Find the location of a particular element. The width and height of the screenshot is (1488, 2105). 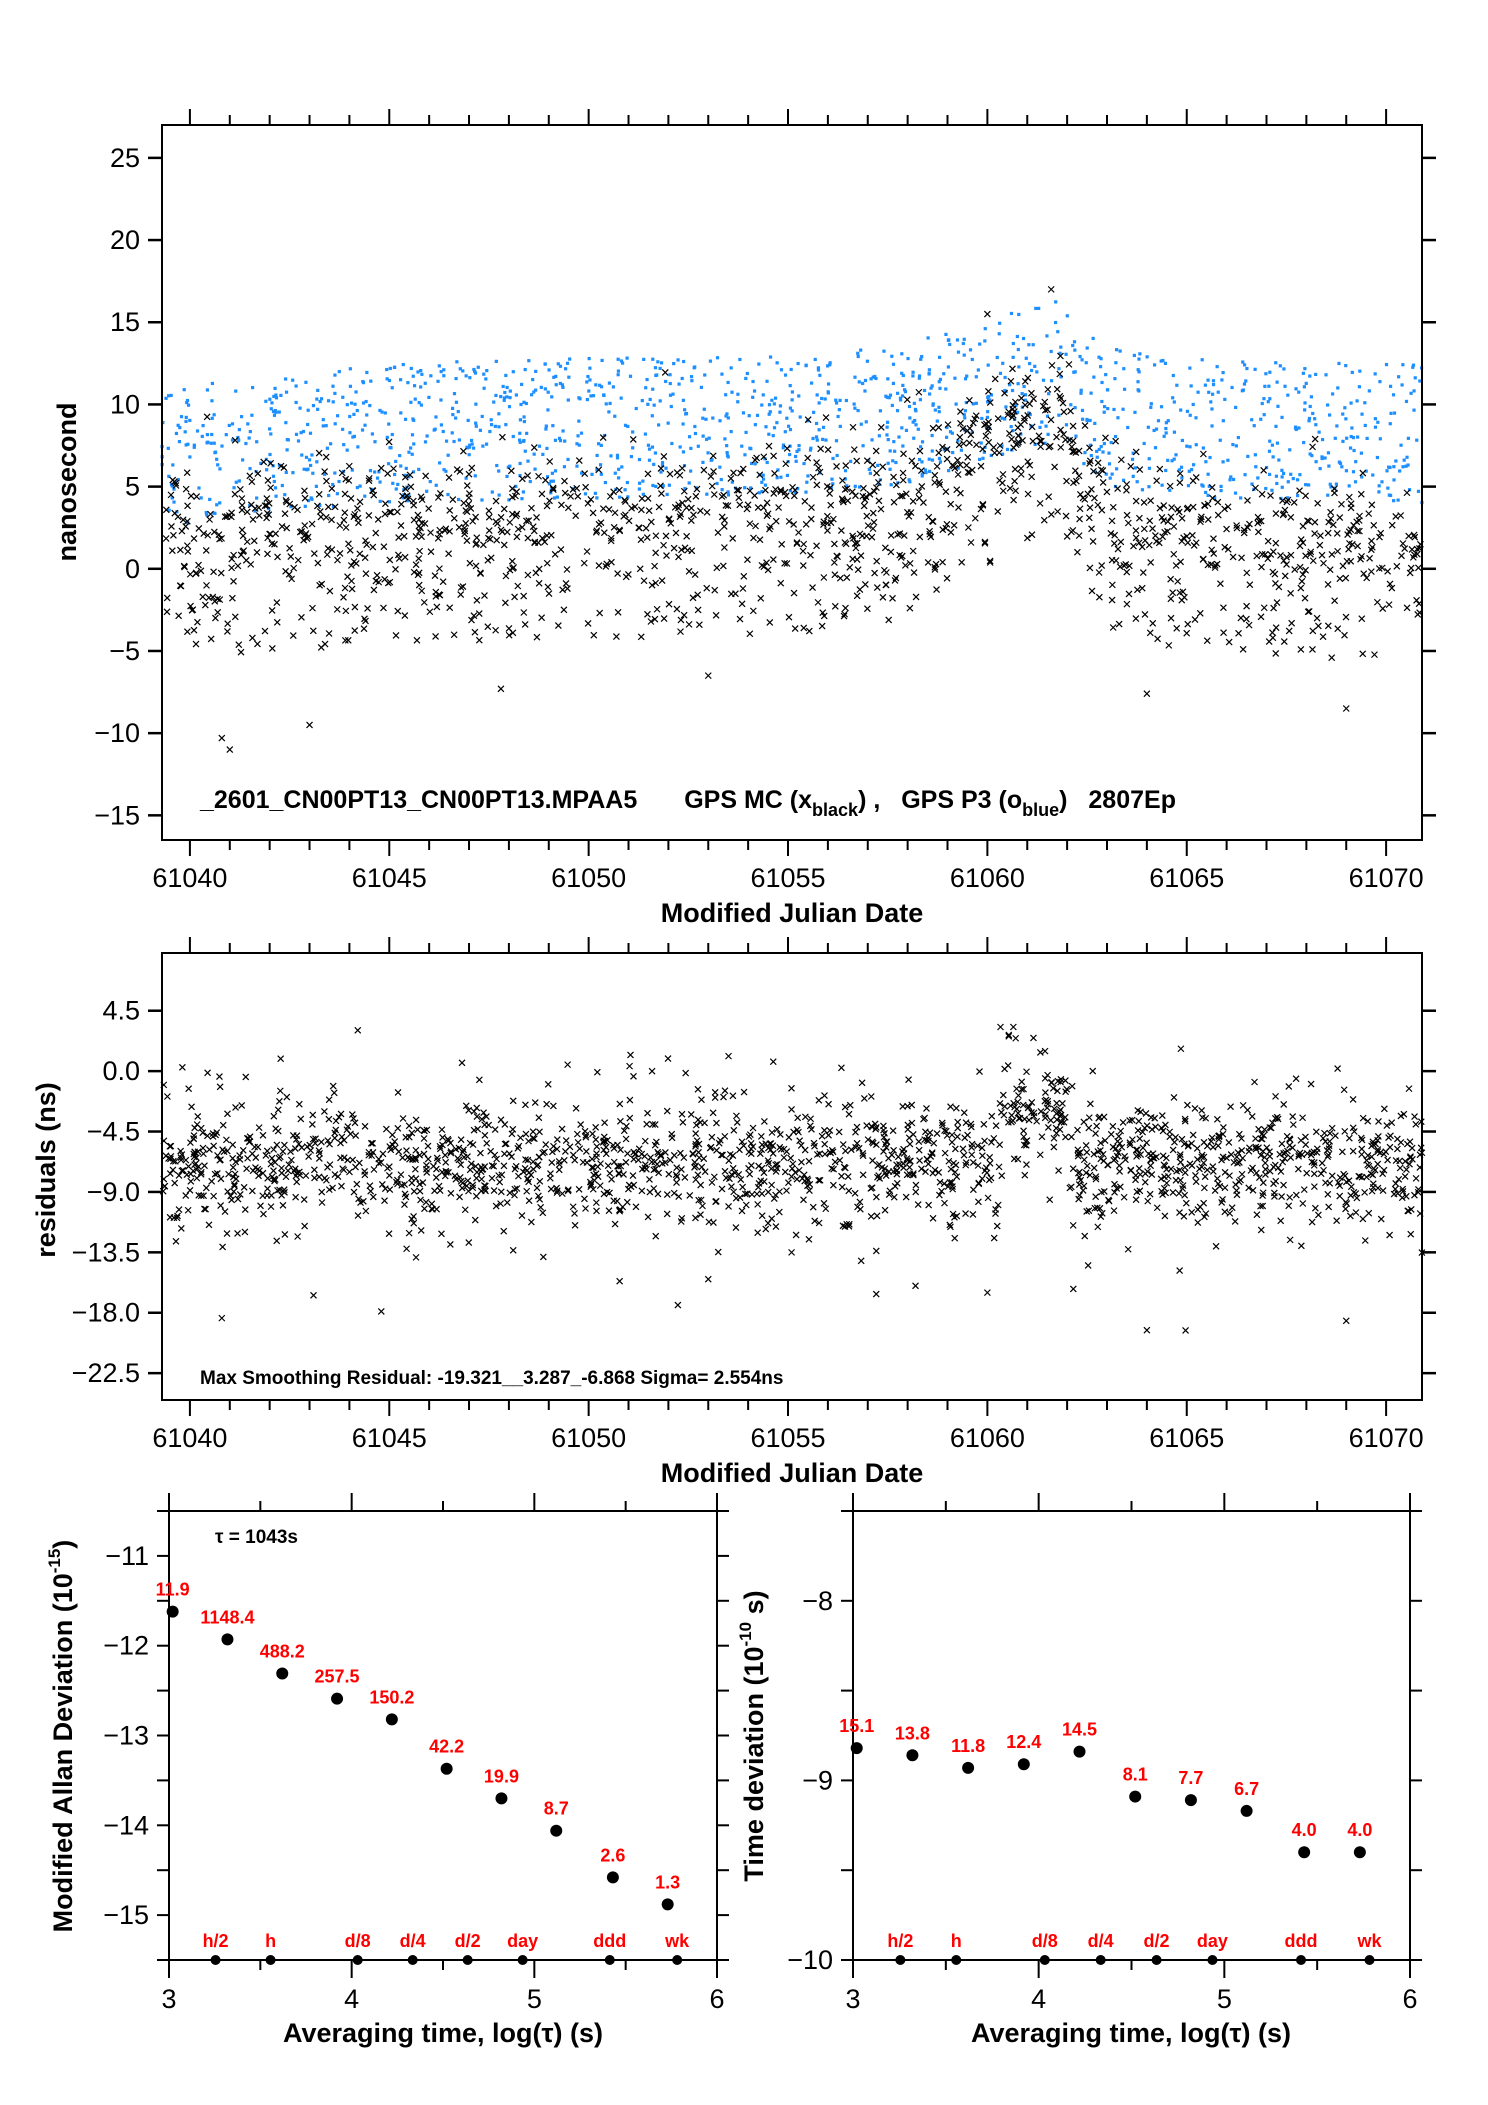

y-tick-label: 15 is located at coordinates (125, 322).